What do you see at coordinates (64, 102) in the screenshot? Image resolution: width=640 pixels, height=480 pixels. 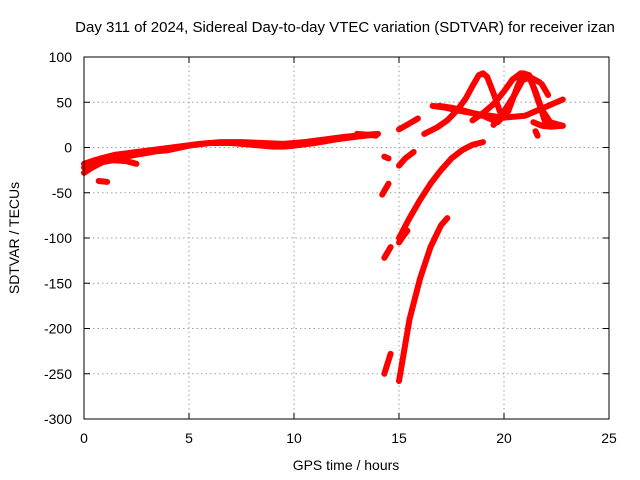 I see `y-tick-label: 50` at bounding box center [64, 102].